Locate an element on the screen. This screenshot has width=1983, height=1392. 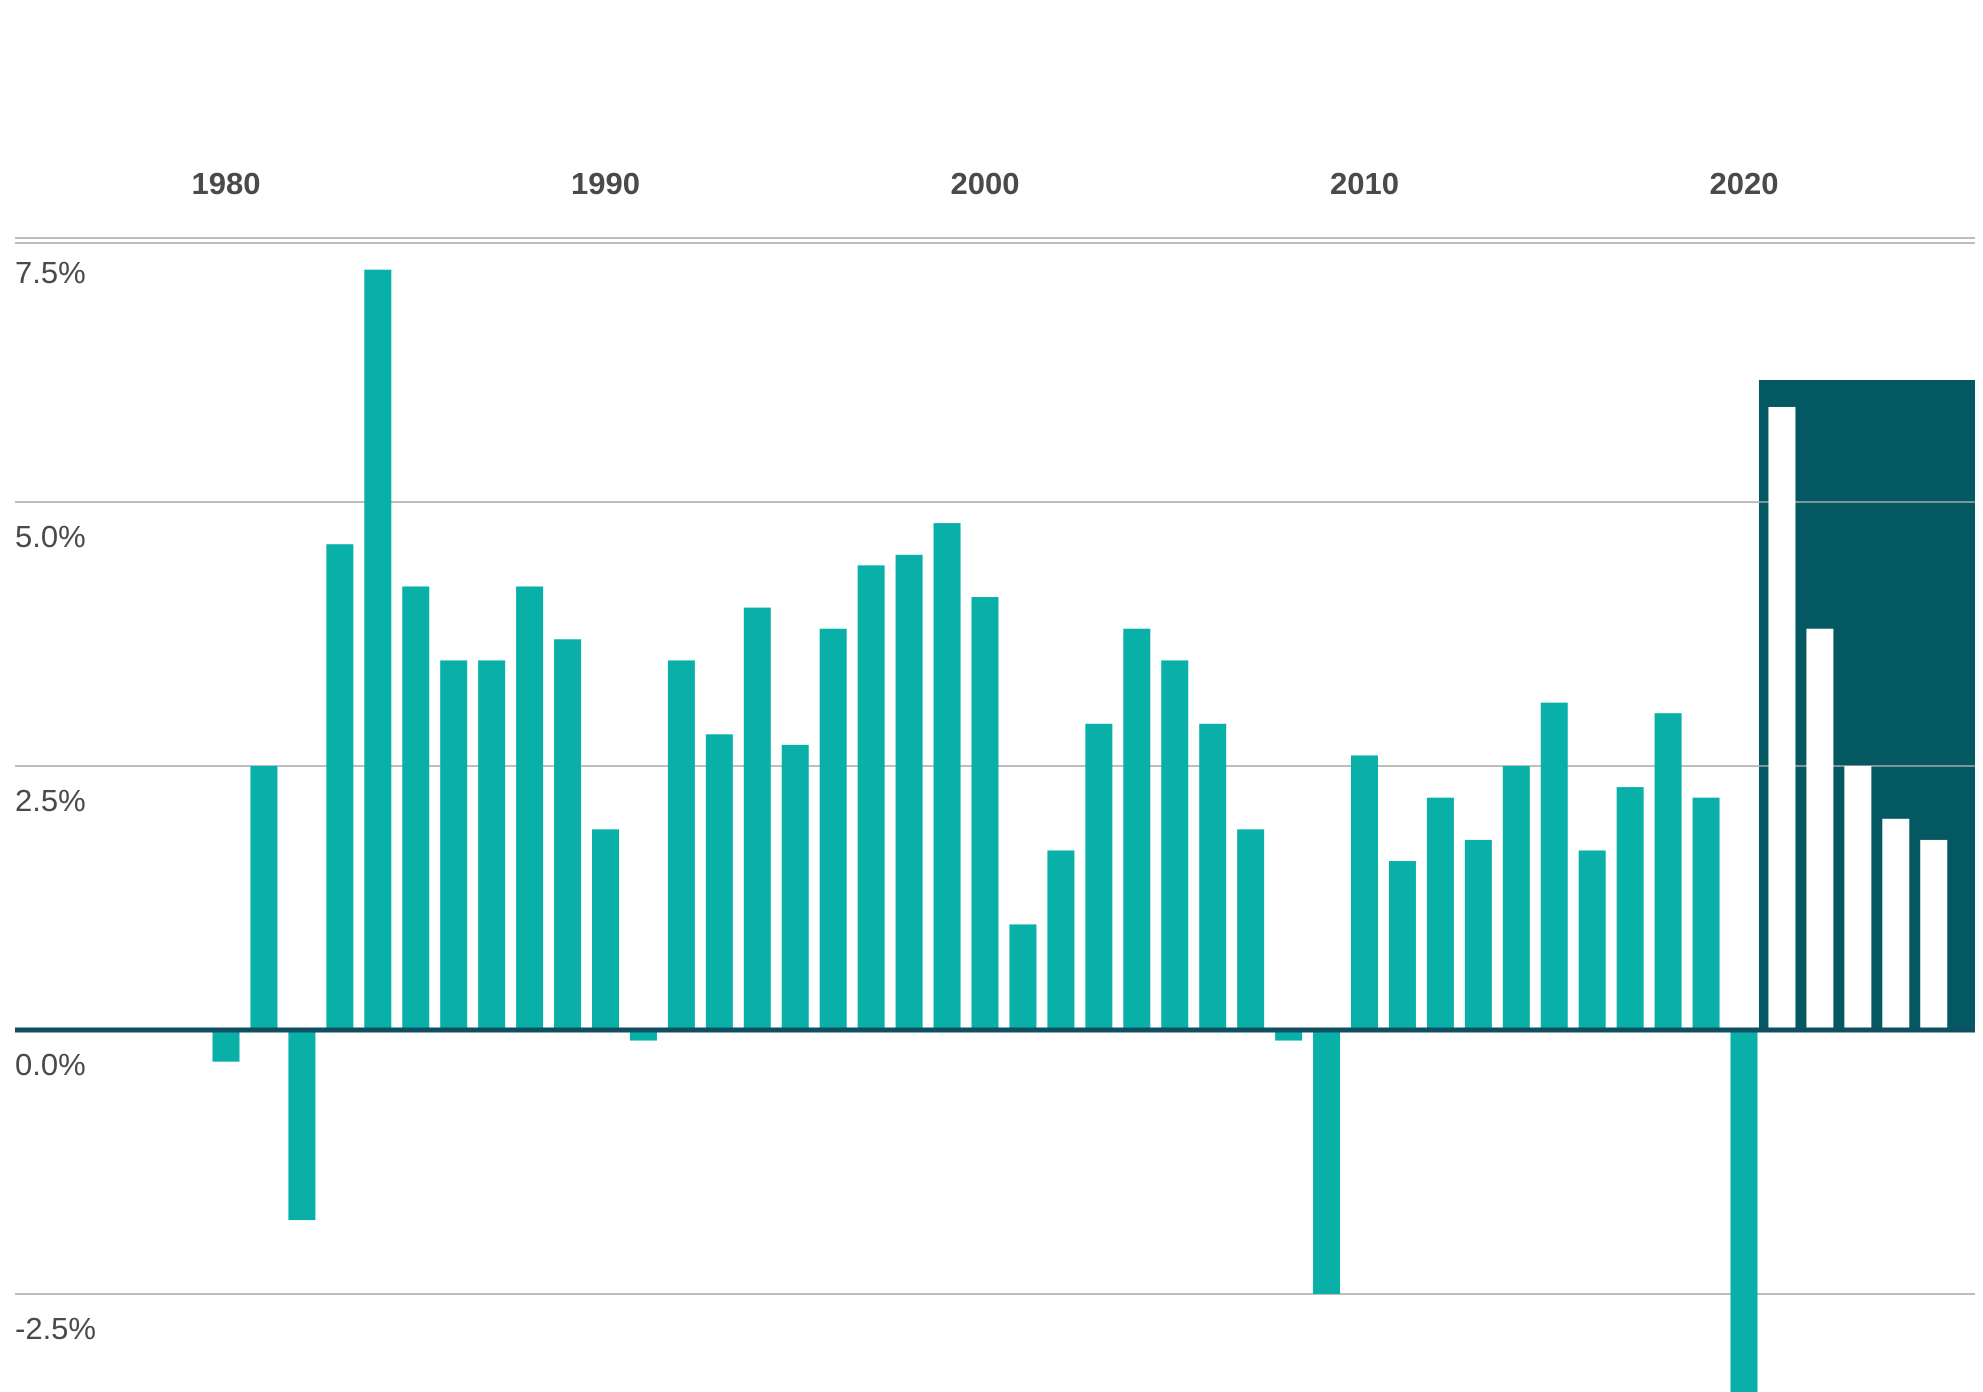
bar-1996 is located at coordinates (833, 829).